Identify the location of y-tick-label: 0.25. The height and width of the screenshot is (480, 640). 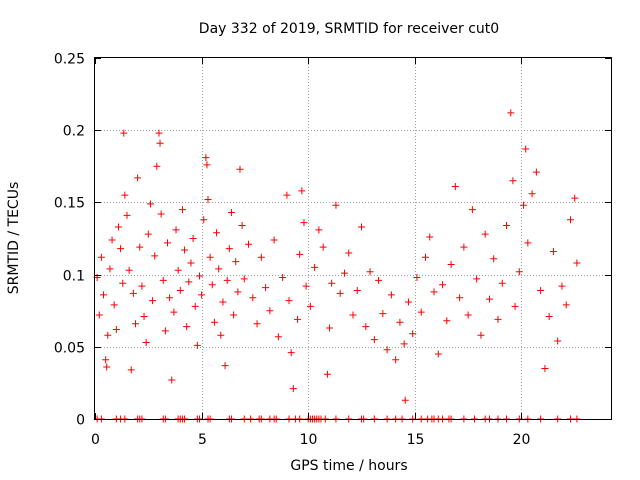
(69, 60).